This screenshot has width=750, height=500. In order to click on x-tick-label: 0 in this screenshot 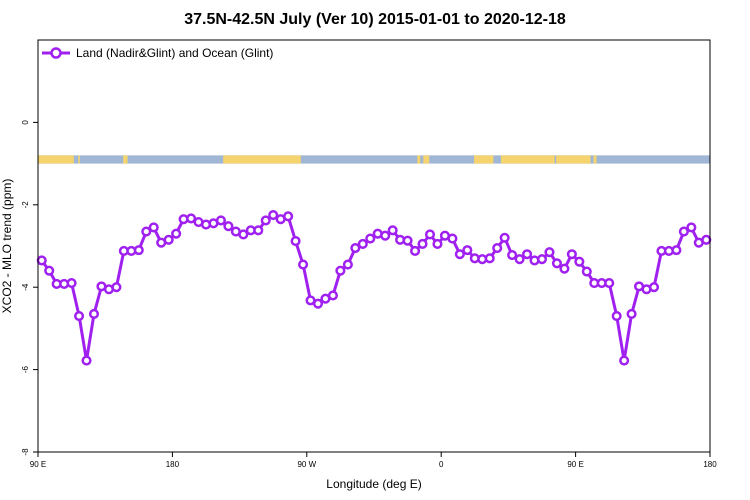, I will do `click(441, 464)`.